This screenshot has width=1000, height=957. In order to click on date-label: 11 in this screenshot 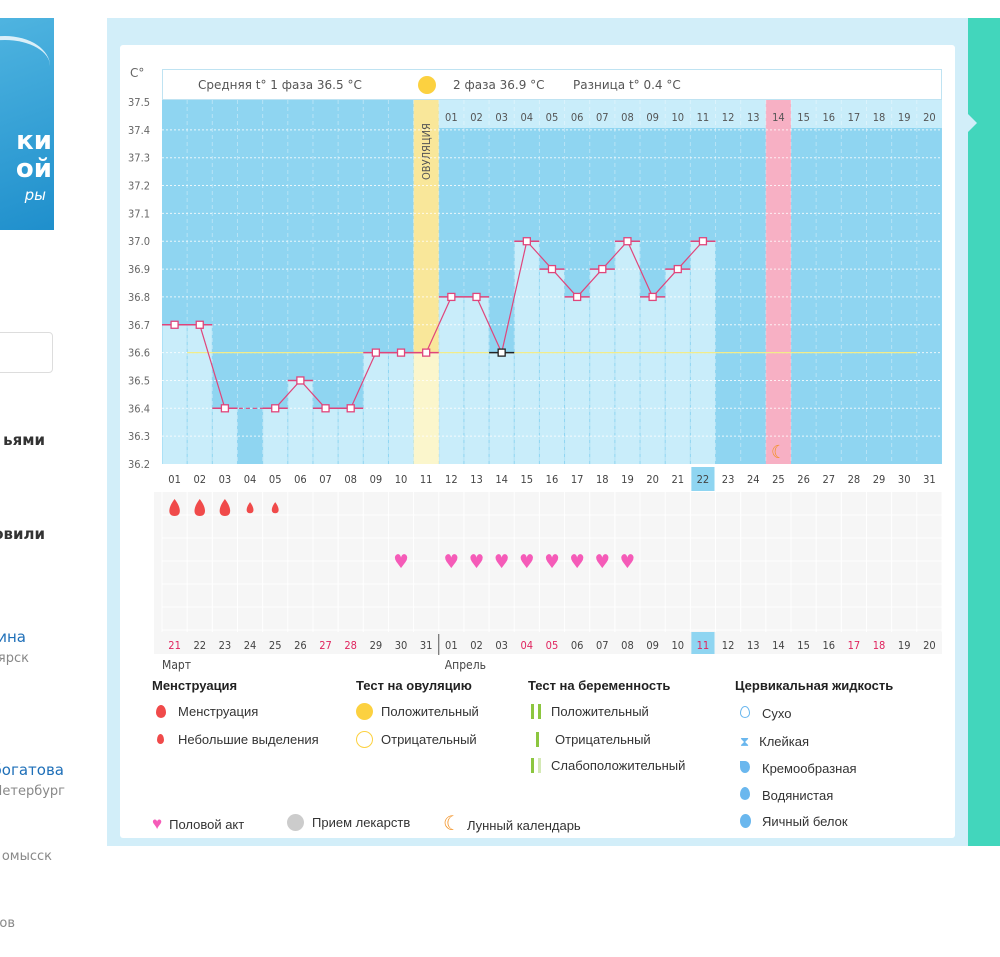, I will do `click(703, 645)`.